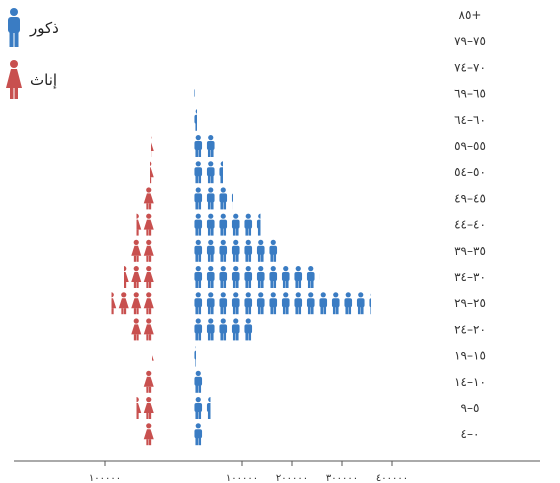 This screenshot has width=560, height=483. Describe the element at coordinates (470, 251) in the screenshot. I see `age-group-label: ٣٩–٣٥` at that location.